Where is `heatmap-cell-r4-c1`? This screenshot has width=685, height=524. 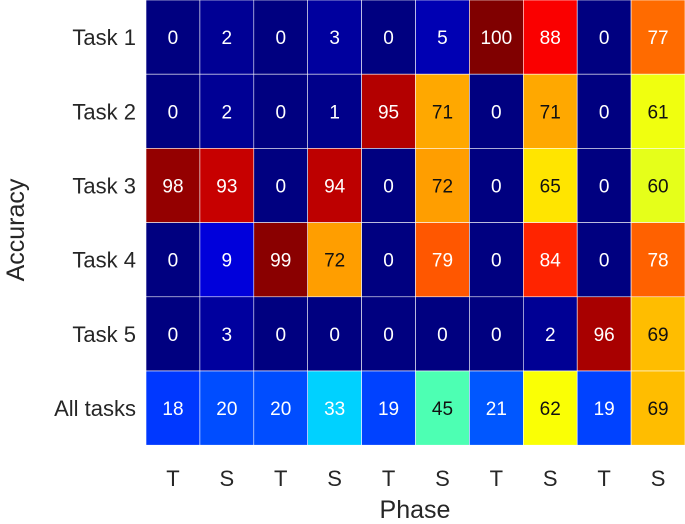
heatmap-cell-r4-c1 is located at coordinates (173, 260).